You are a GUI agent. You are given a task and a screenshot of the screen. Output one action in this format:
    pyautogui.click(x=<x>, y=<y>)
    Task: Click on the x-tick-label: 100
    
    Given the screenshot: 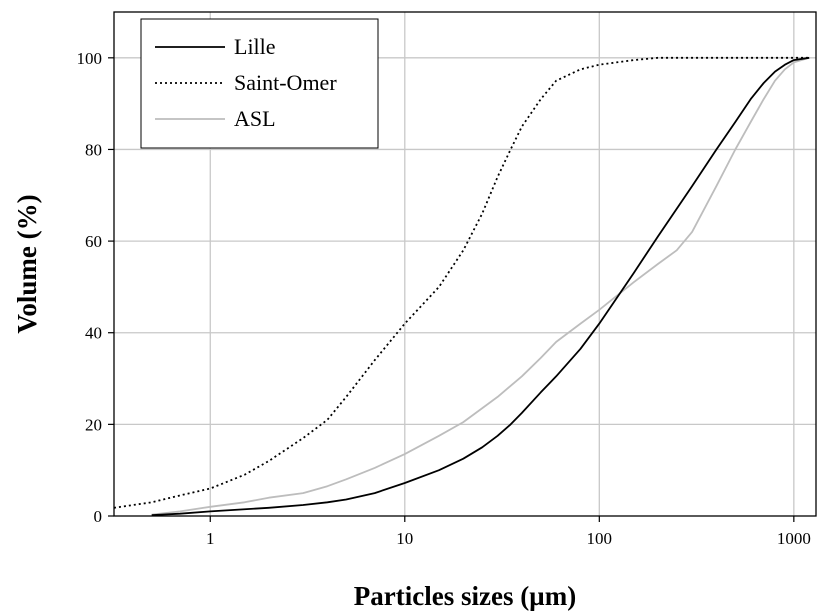 What is the action you would take?
    pyautogui.click(x=600, y=538)
    